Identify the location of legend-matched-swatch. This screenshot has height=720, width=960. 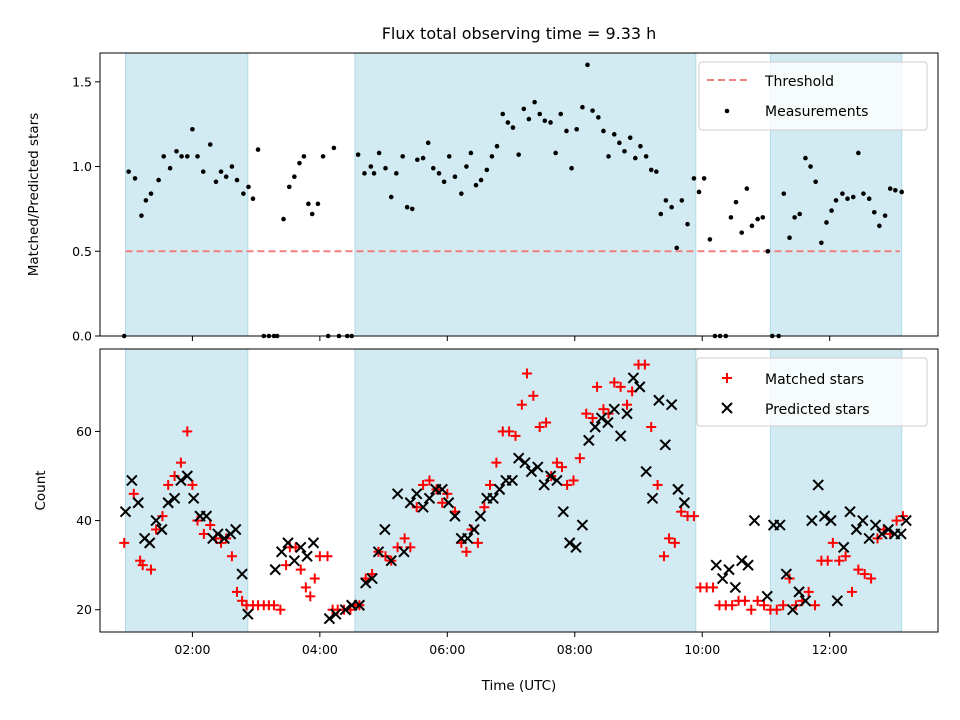
(727, 378).